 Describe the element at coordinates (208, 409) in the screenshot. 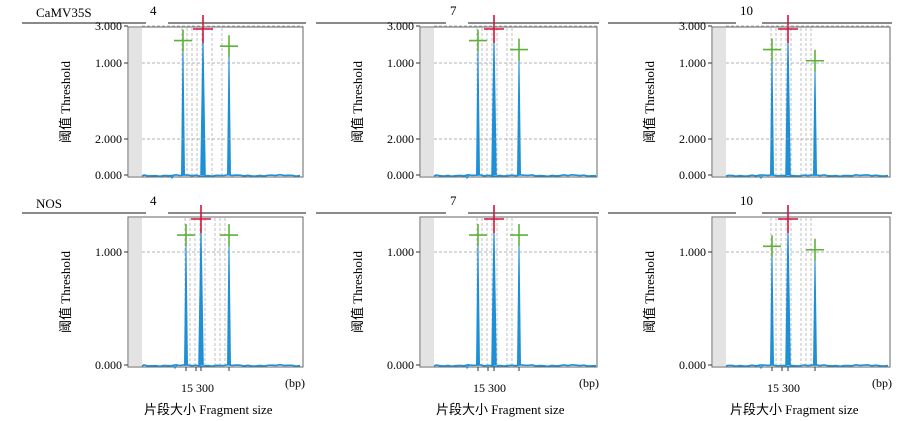

I see `x-axis-title-4: 片段大小 Fragment size` at that location.